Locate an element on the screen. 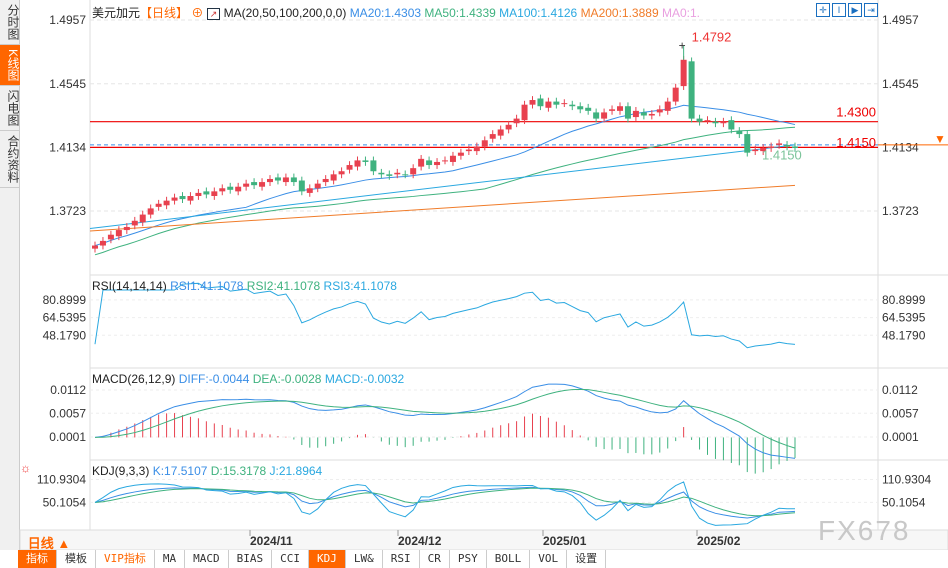  symbol-name: 美元加元 is located at coordinates (116, 13).